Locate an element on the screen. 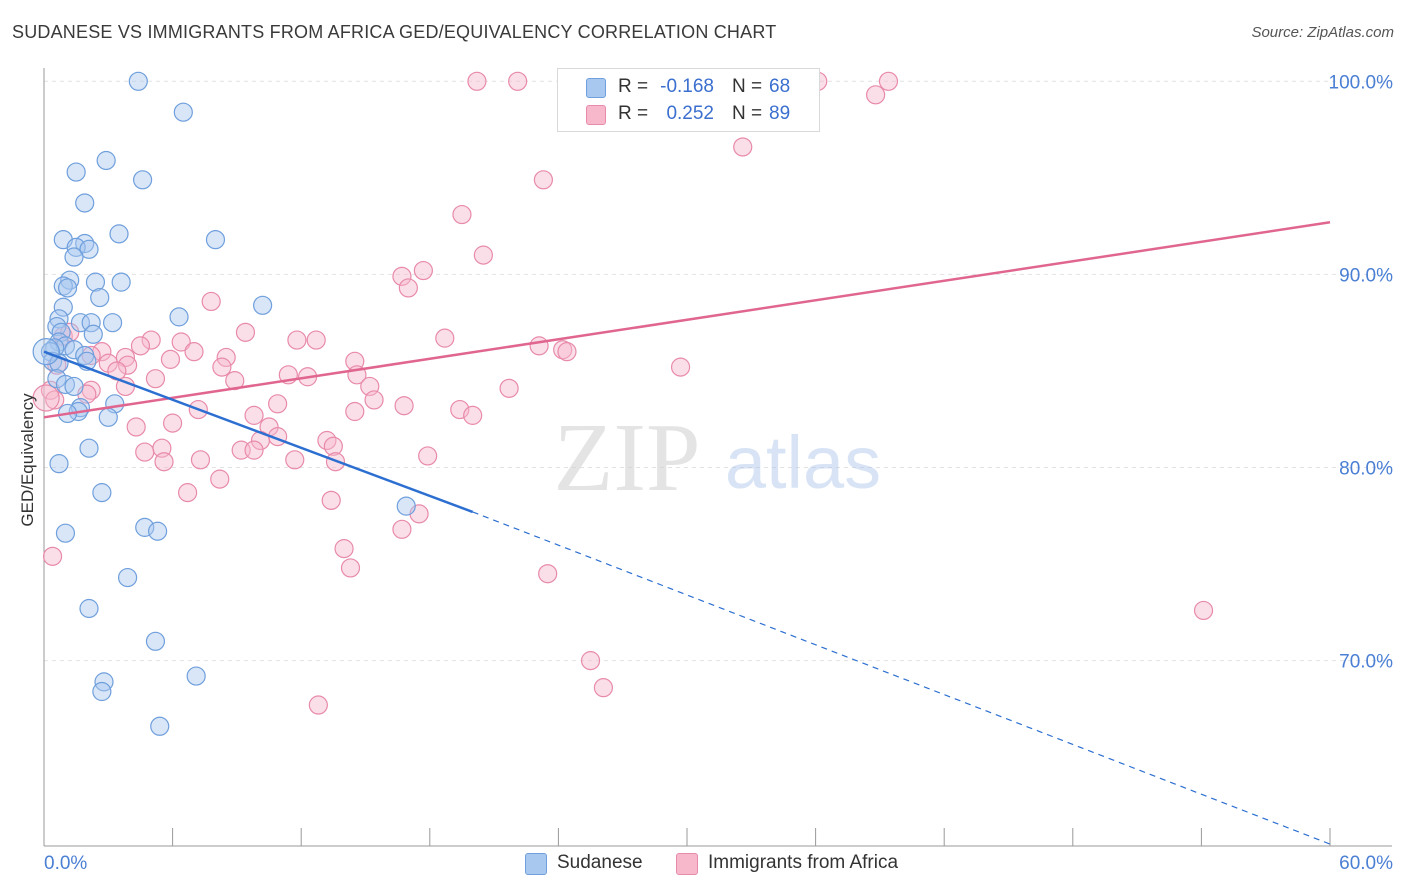 Image resolution: width=1406 pixels, height=892 pixels. legend-label: Sudanese is located at coordinates (600, 862).